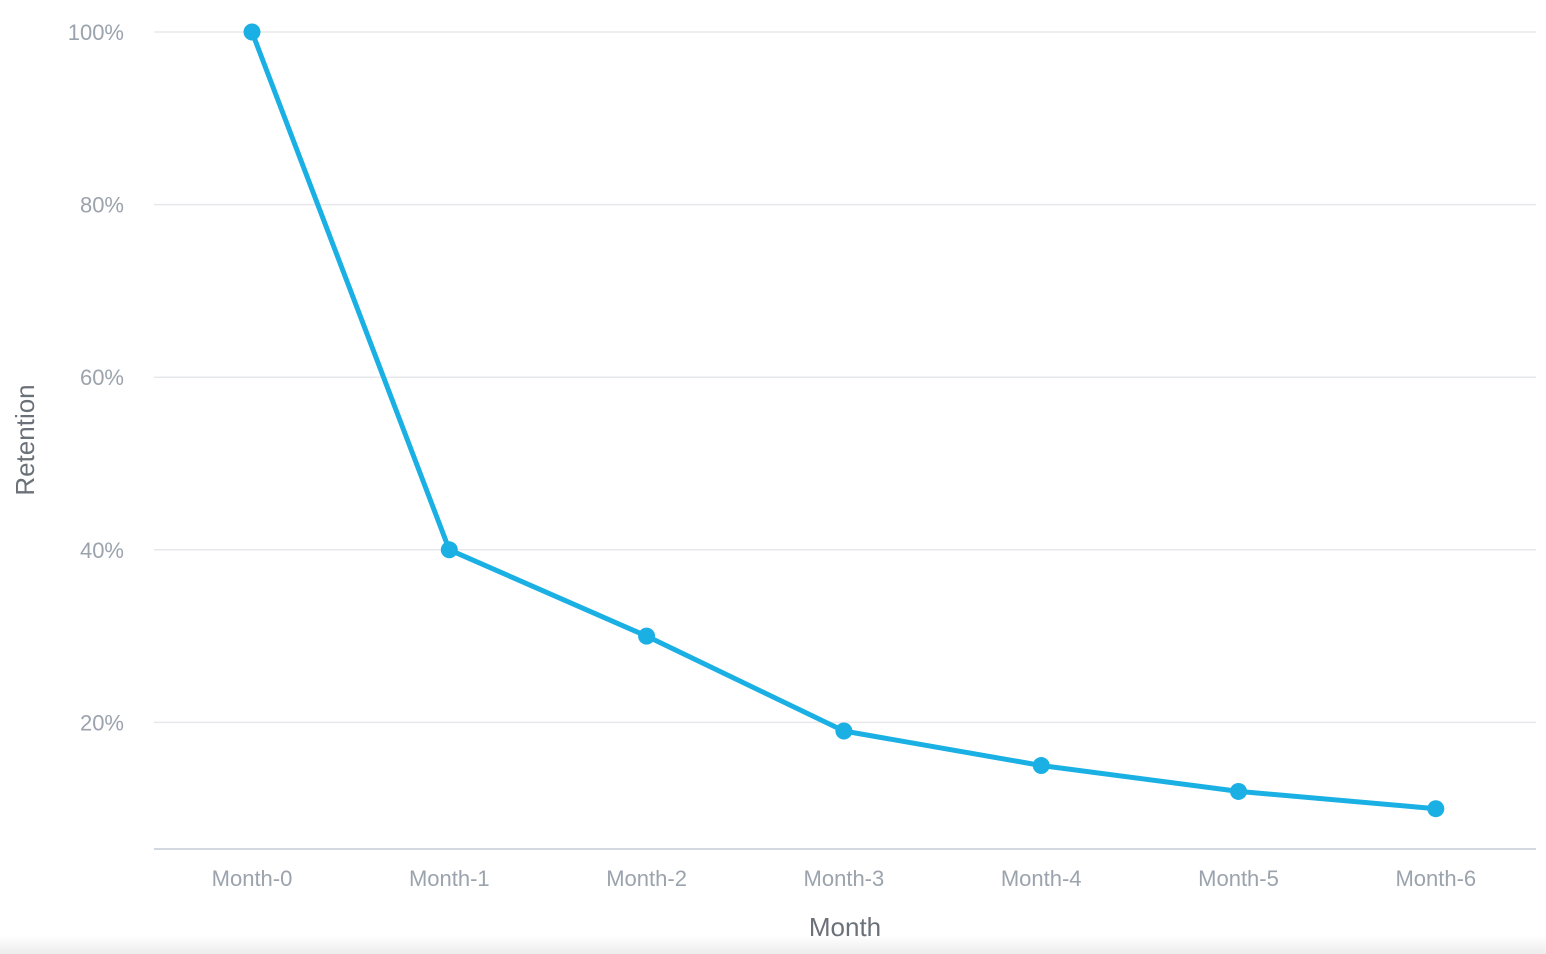 This screenshot has height=954, width=1546. Describe the element at coordinates (102, 377) in the screenshot. I see `y-tick-label: 60%` at that location.